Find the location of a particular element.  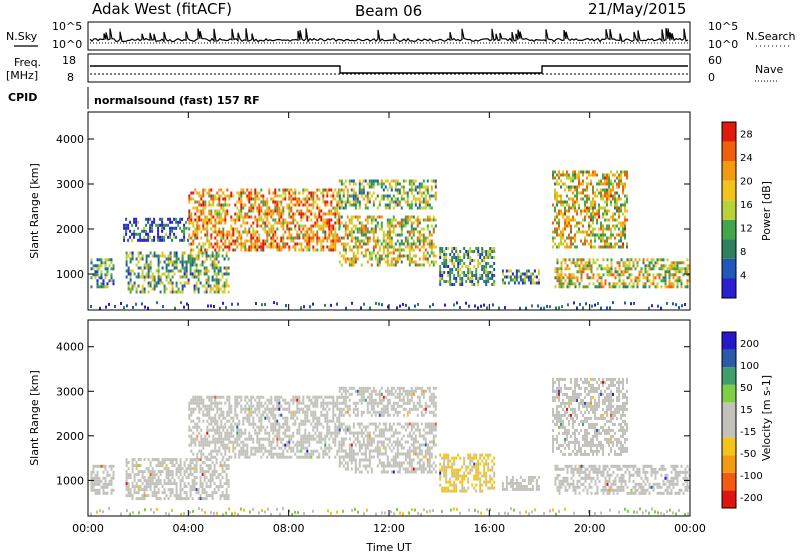

ground-scatter-cell is located at coordinates (265, 304).